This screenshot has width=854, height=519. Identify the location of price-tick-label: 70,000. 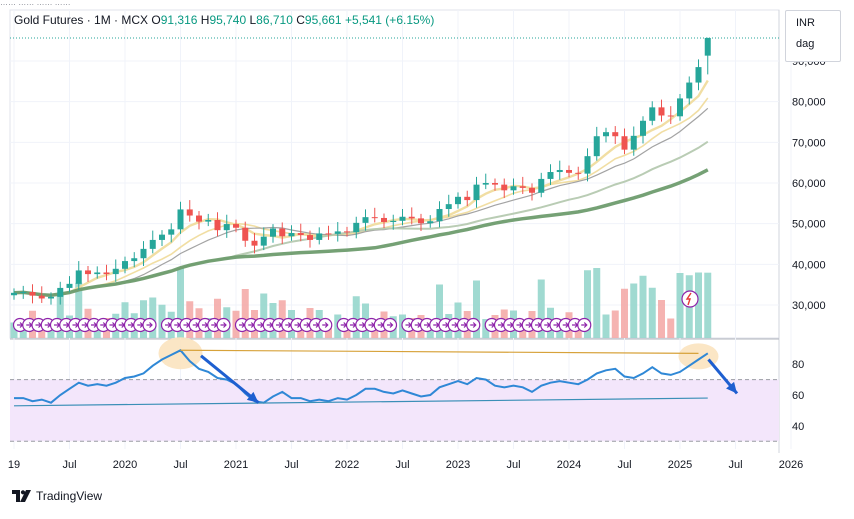
(809, 143).